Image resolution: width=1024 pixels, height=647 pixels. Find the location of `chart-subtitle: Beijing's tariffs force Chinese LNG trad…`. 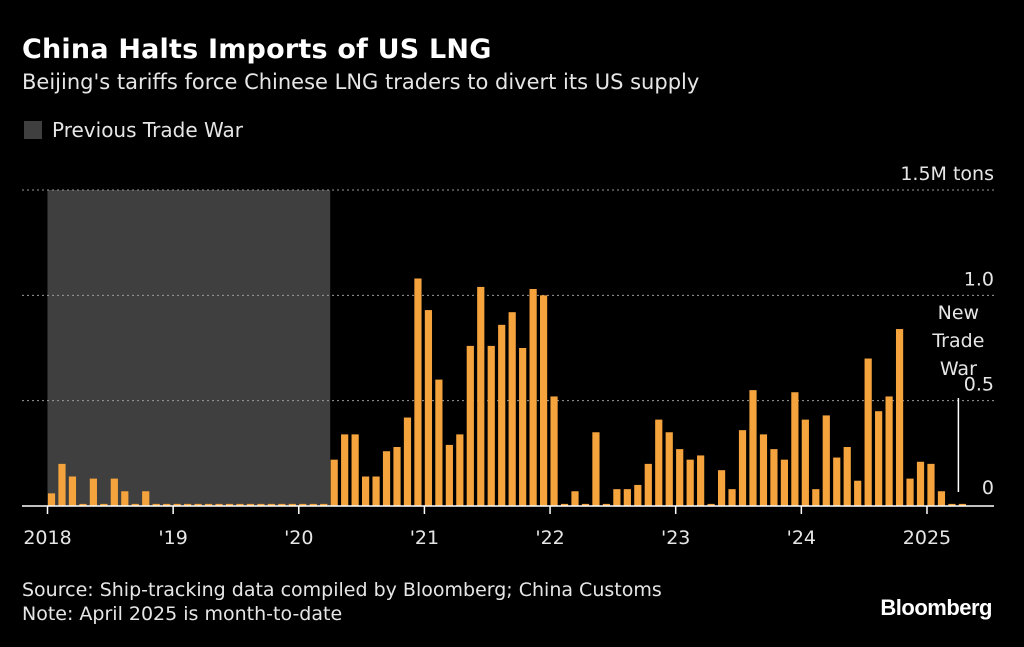

chart-subtitle: Beijing's tariffs force Chinese LNG trad… is located at coordinates (361, 82).